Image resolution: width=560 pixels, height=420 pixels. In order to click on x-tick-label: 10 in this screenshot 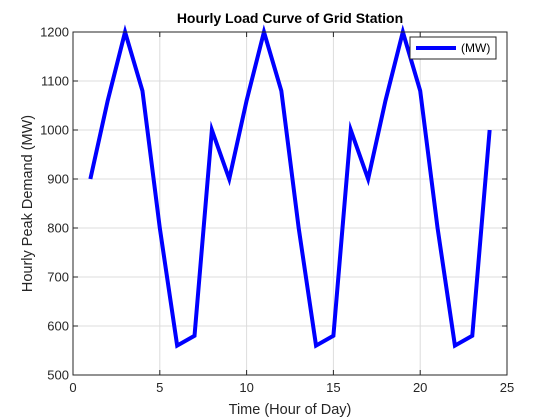, I will do `click(246, 387)`.